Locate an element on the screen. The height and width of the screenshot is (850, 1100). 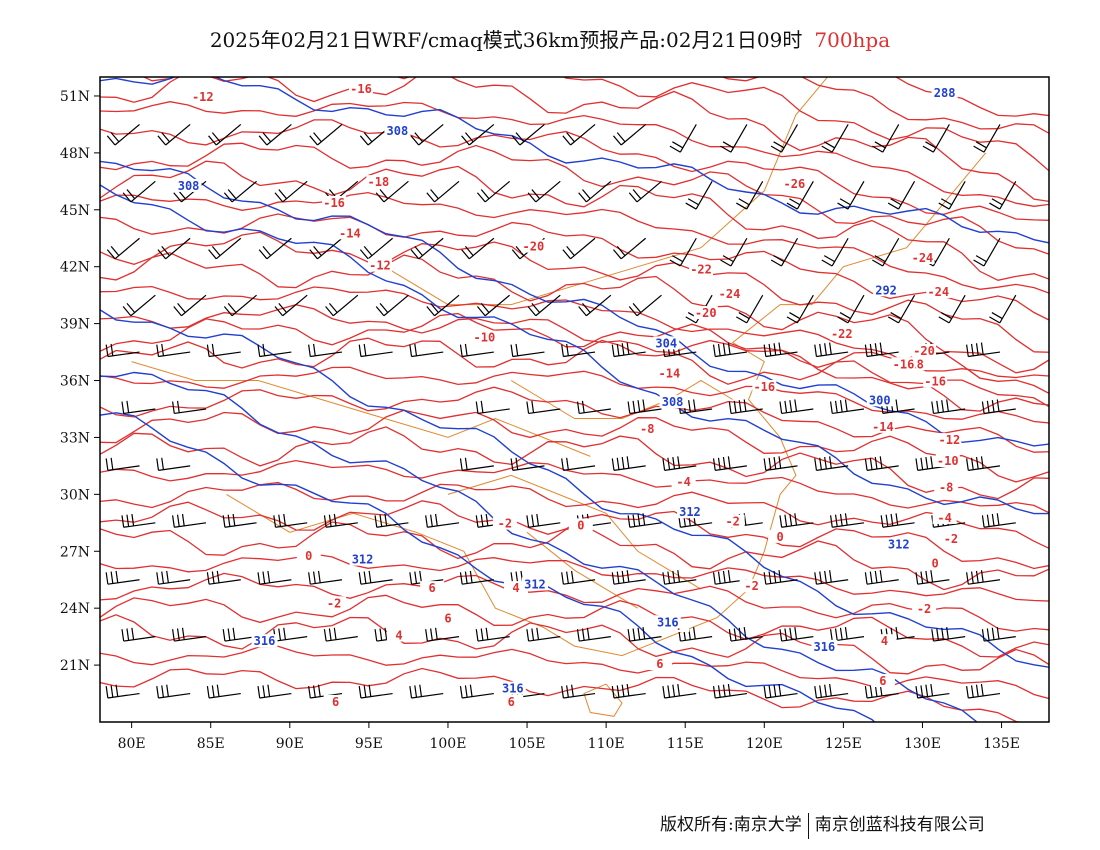
latitude-axis: 51N 48N 45N 42N 39N 36N 33N 30N 27N 24N 21N is located at coordinates (80, 381).